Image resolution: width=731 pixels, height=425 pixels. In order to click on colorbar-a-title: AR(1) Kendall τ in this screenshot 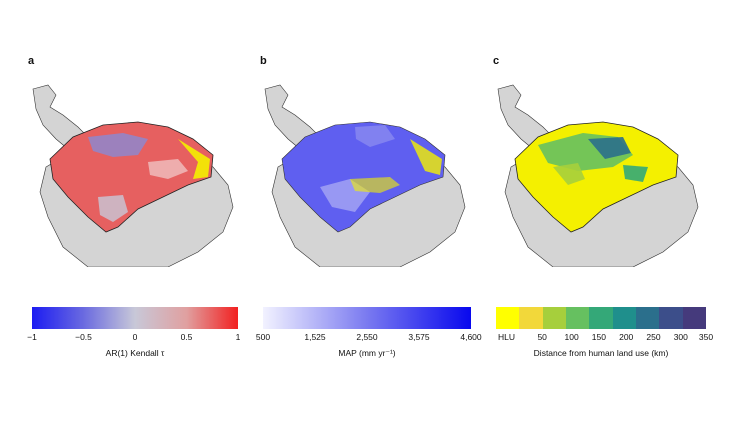, I will do `click(135, 353)`.